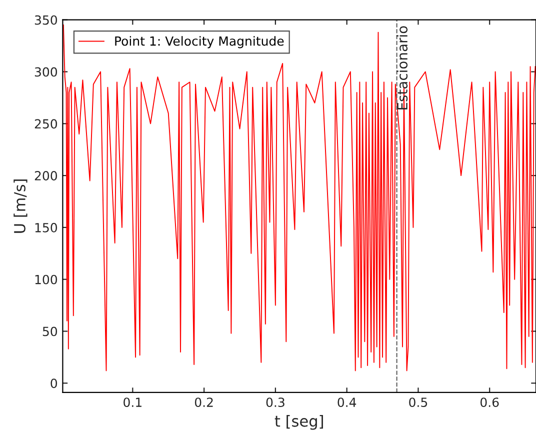 This screenshot has width=536, height=441. I want to click on x-tick-label: 0.5, so click(418, 403).